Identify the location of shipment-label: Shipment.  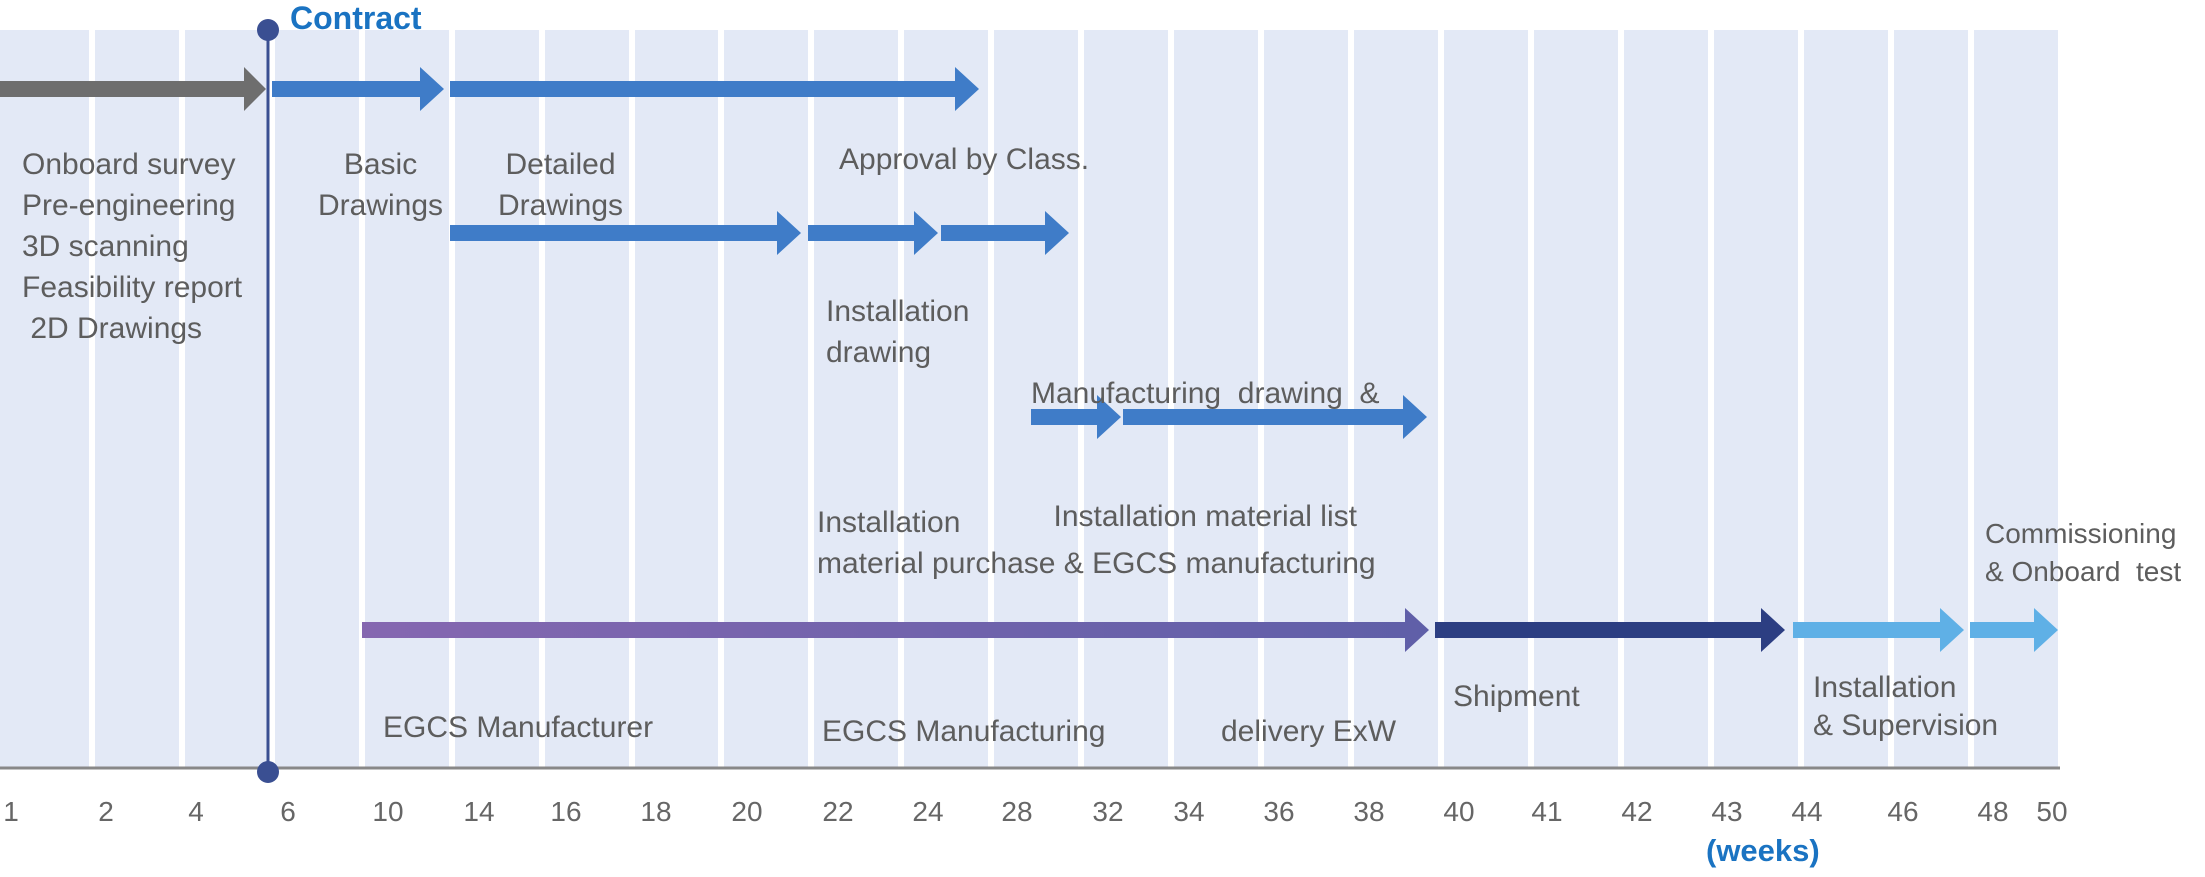
(1516, 696).